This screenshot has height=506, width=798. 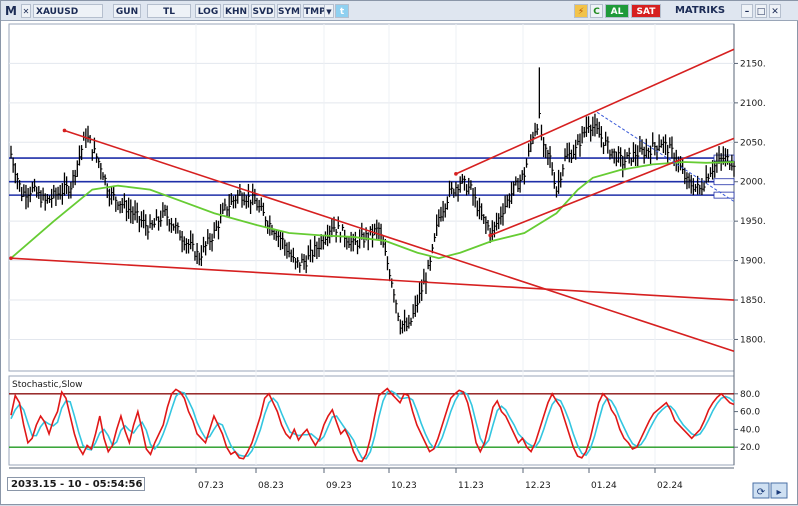 I want to click on stochastic-k-line, so click(x=372, y=425).